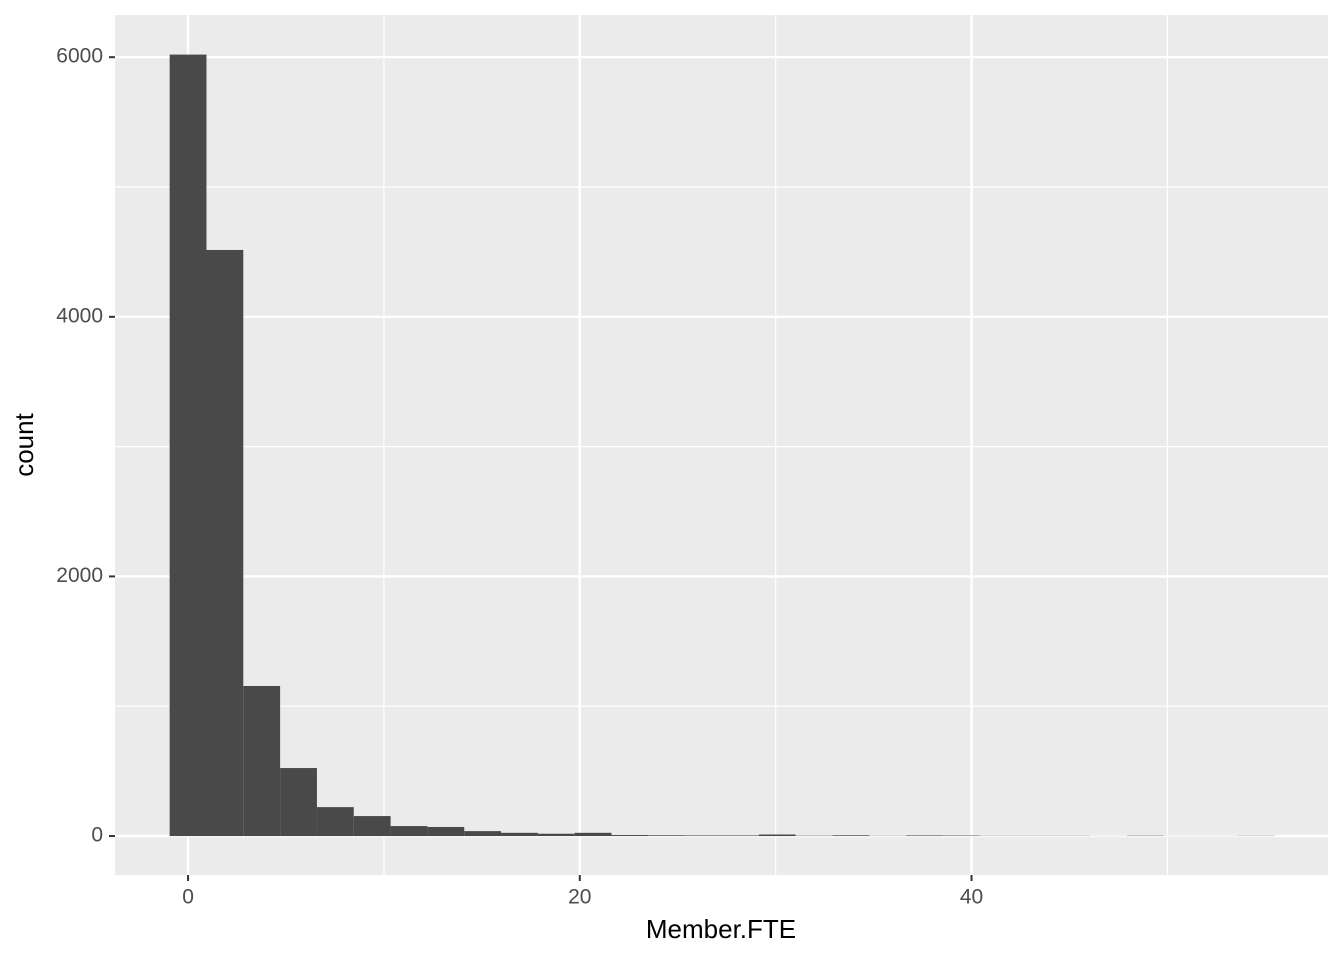  Describe the element at coordinates (721, 929) in the screenshot. I see `x-axis-label: Member.FTE` at that location.